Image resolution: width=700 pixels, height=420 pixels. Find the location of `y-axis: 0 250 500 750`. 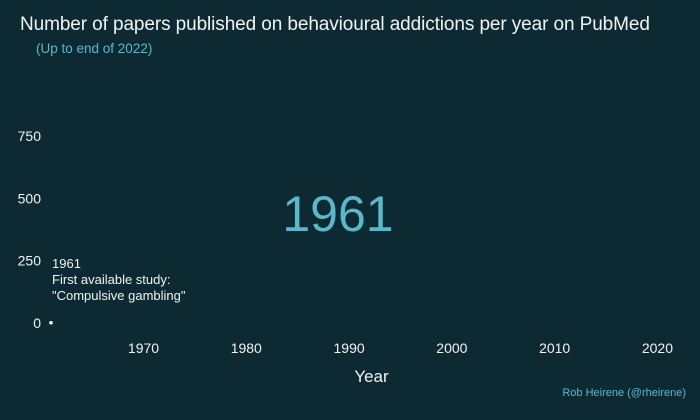

y-axis: 0 250 500 750 is located at coordinates (30, 229).